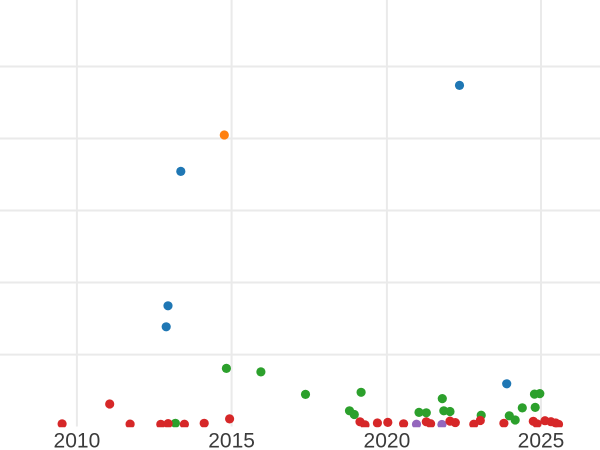 The width and height of the screenshot is (600, 450). What do you see at coordinates (77, 440) in the screenshot?
I see `svg-text: 2010` at bounding box center [77, 440].